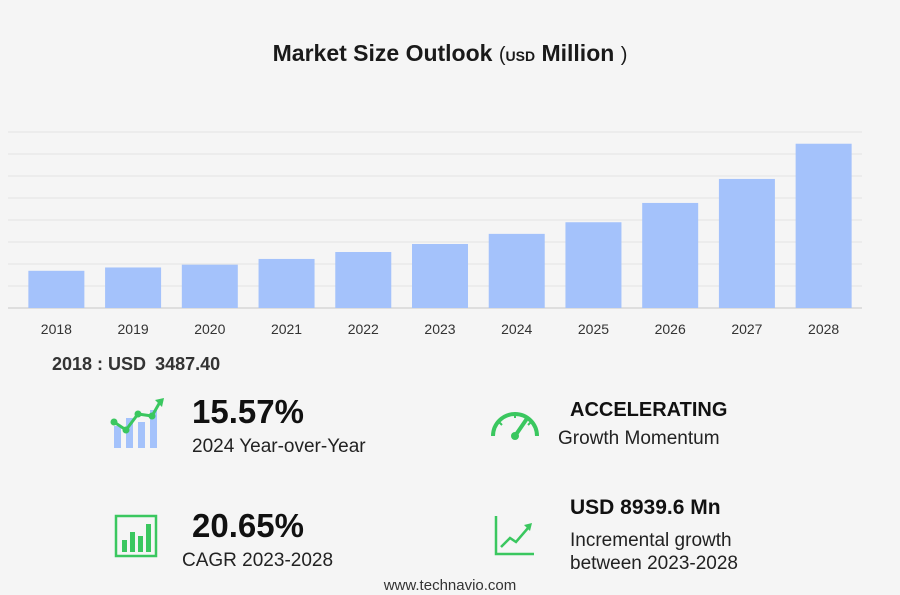  I want to click on bar-2019, so click(133, 287).